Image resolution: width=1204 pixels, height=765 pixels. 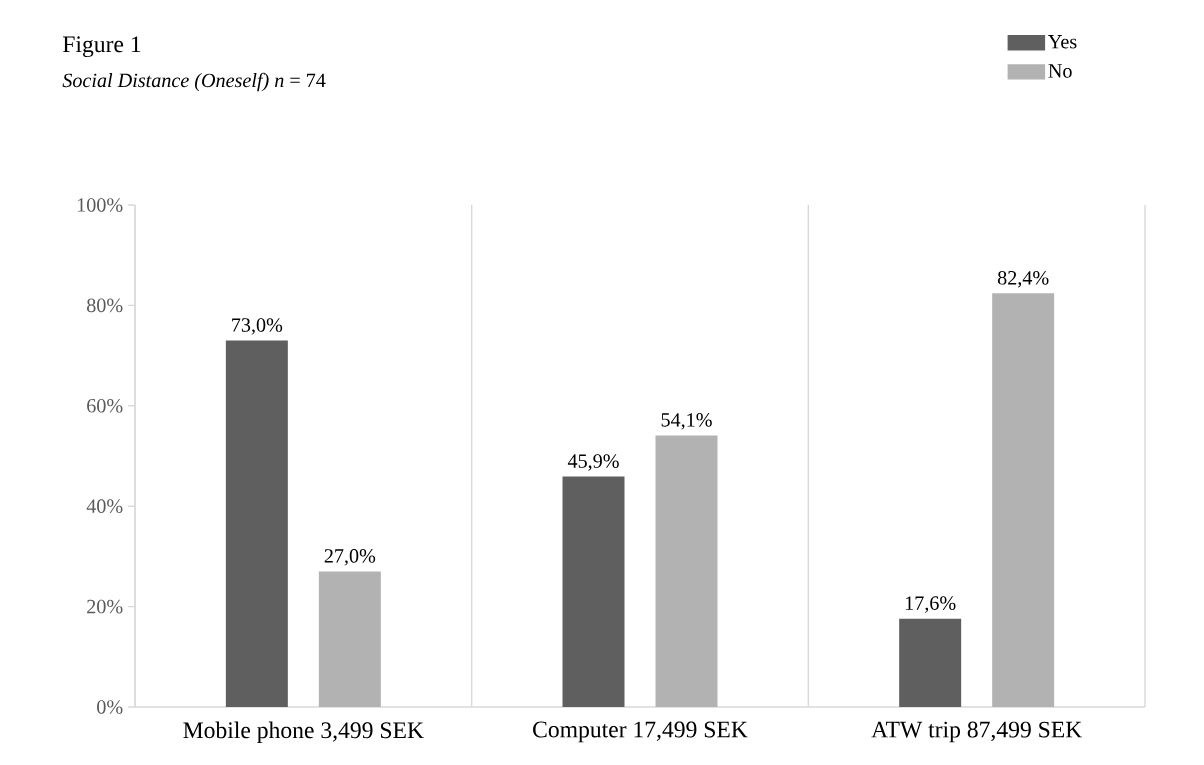 What do you see at coordinates (105, 305) in the screenshot?
I see `y-tick-label: 80%` at bounding box center [105, 305].